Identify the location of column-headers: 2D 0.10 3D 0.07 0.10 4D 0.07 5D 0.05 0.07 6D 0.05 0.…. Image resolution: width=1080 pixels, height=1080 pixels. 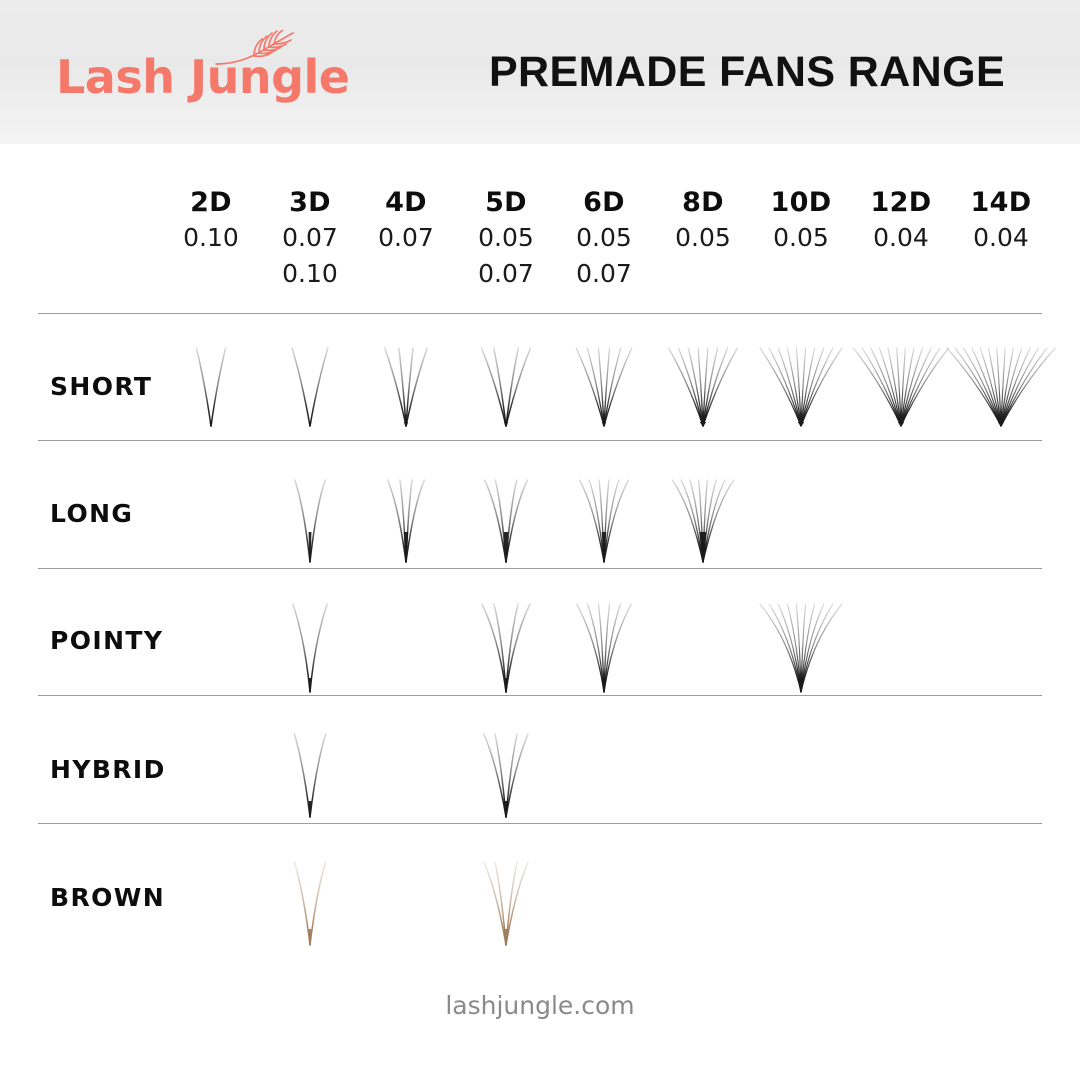
(540, 241).